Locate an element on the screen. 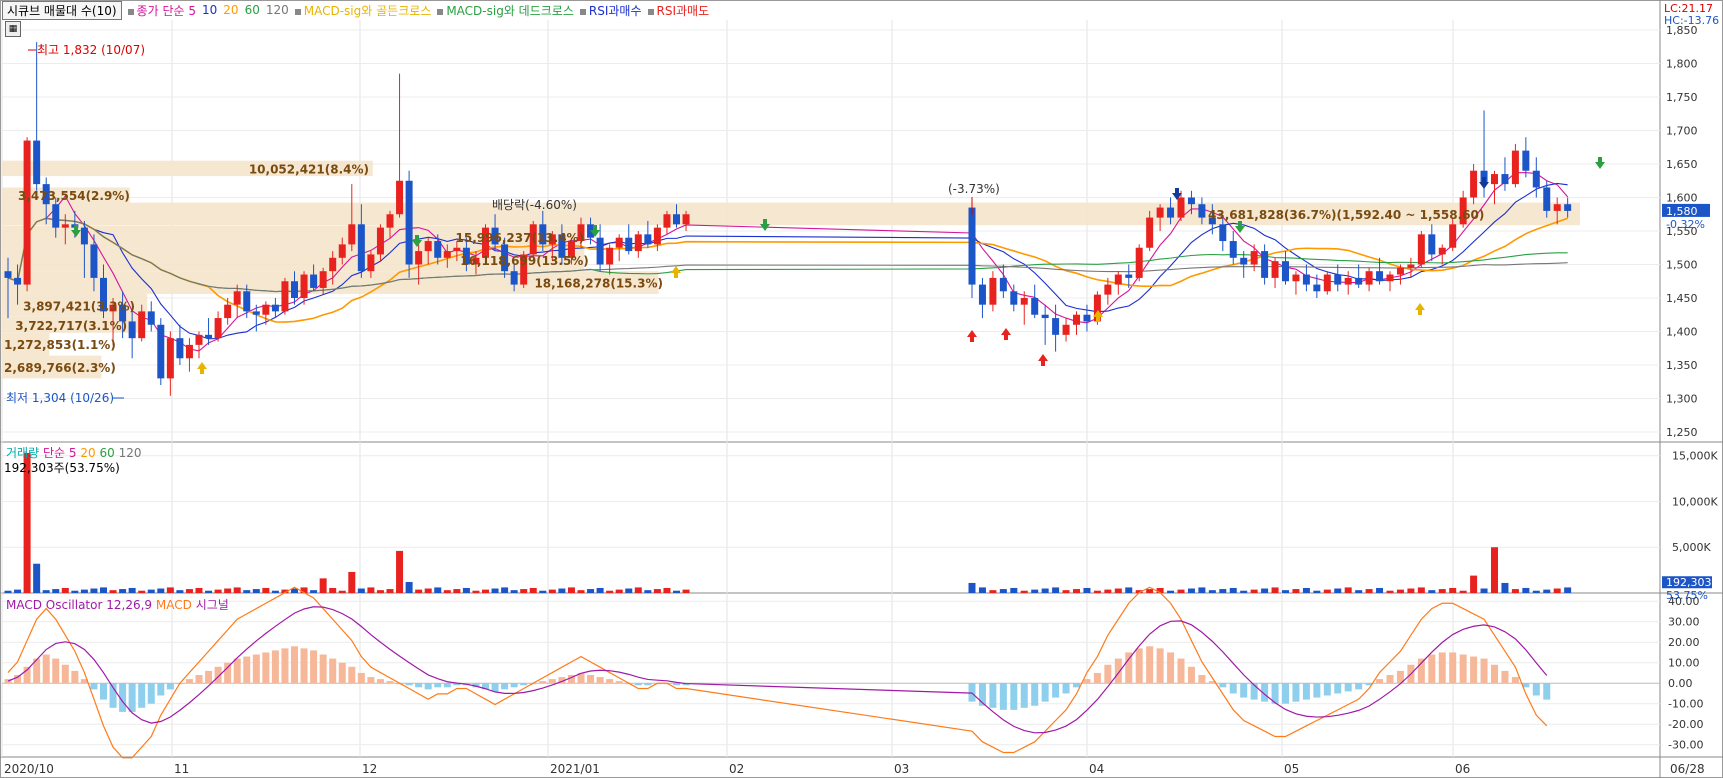 The width and height of the screenshot is (1723, 778). price-tick-label: 1,550 is located at coordinates (1682, 231).